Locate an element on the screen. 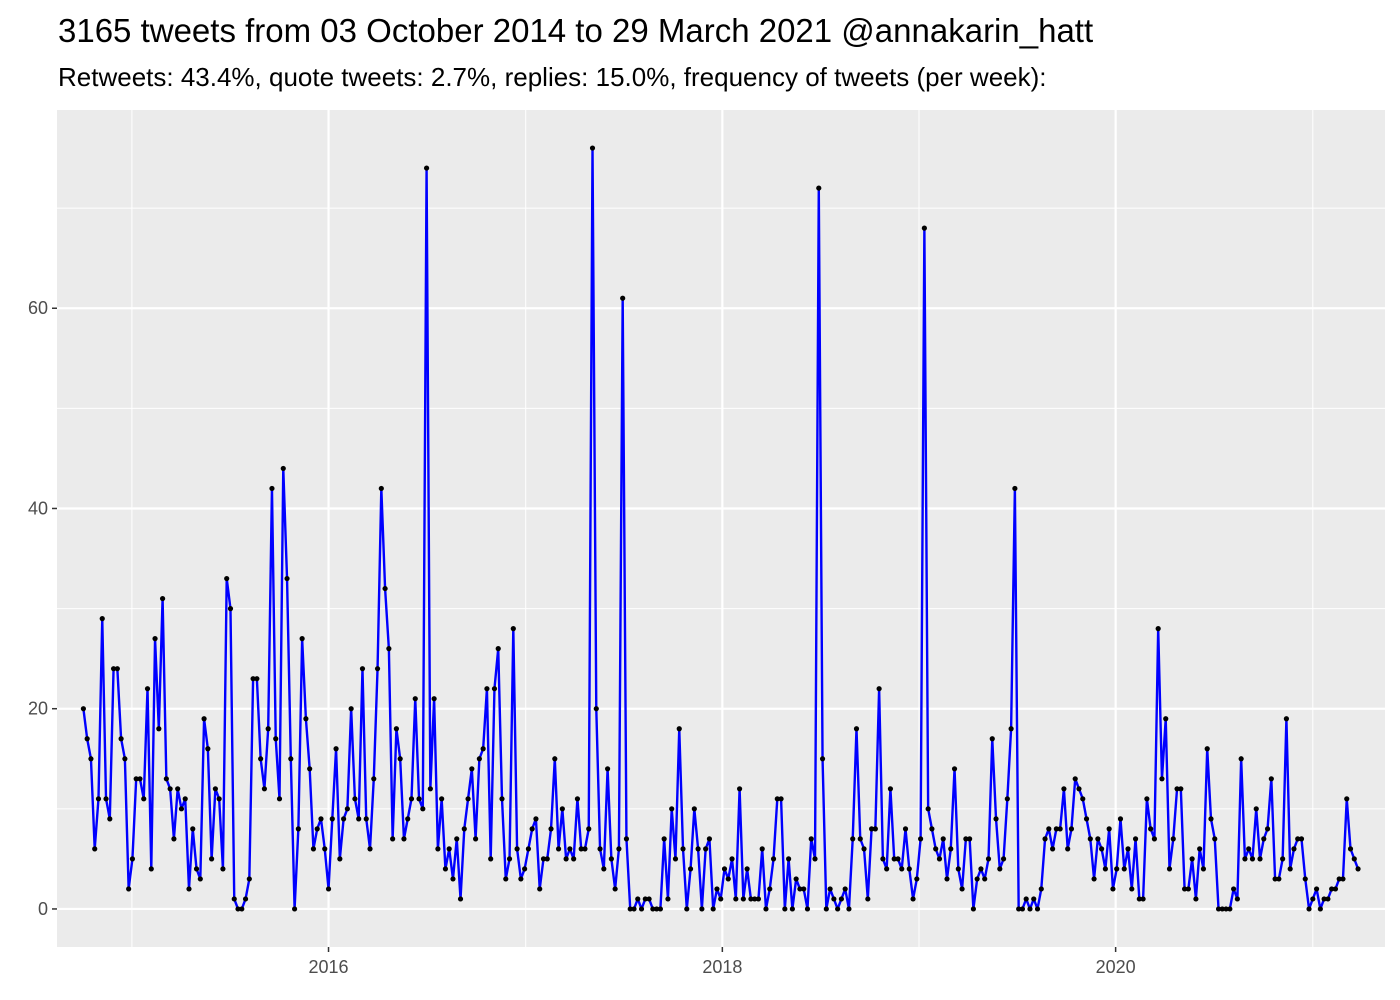  x-tick-label: 2020 is located at coordinates (1116, 967).